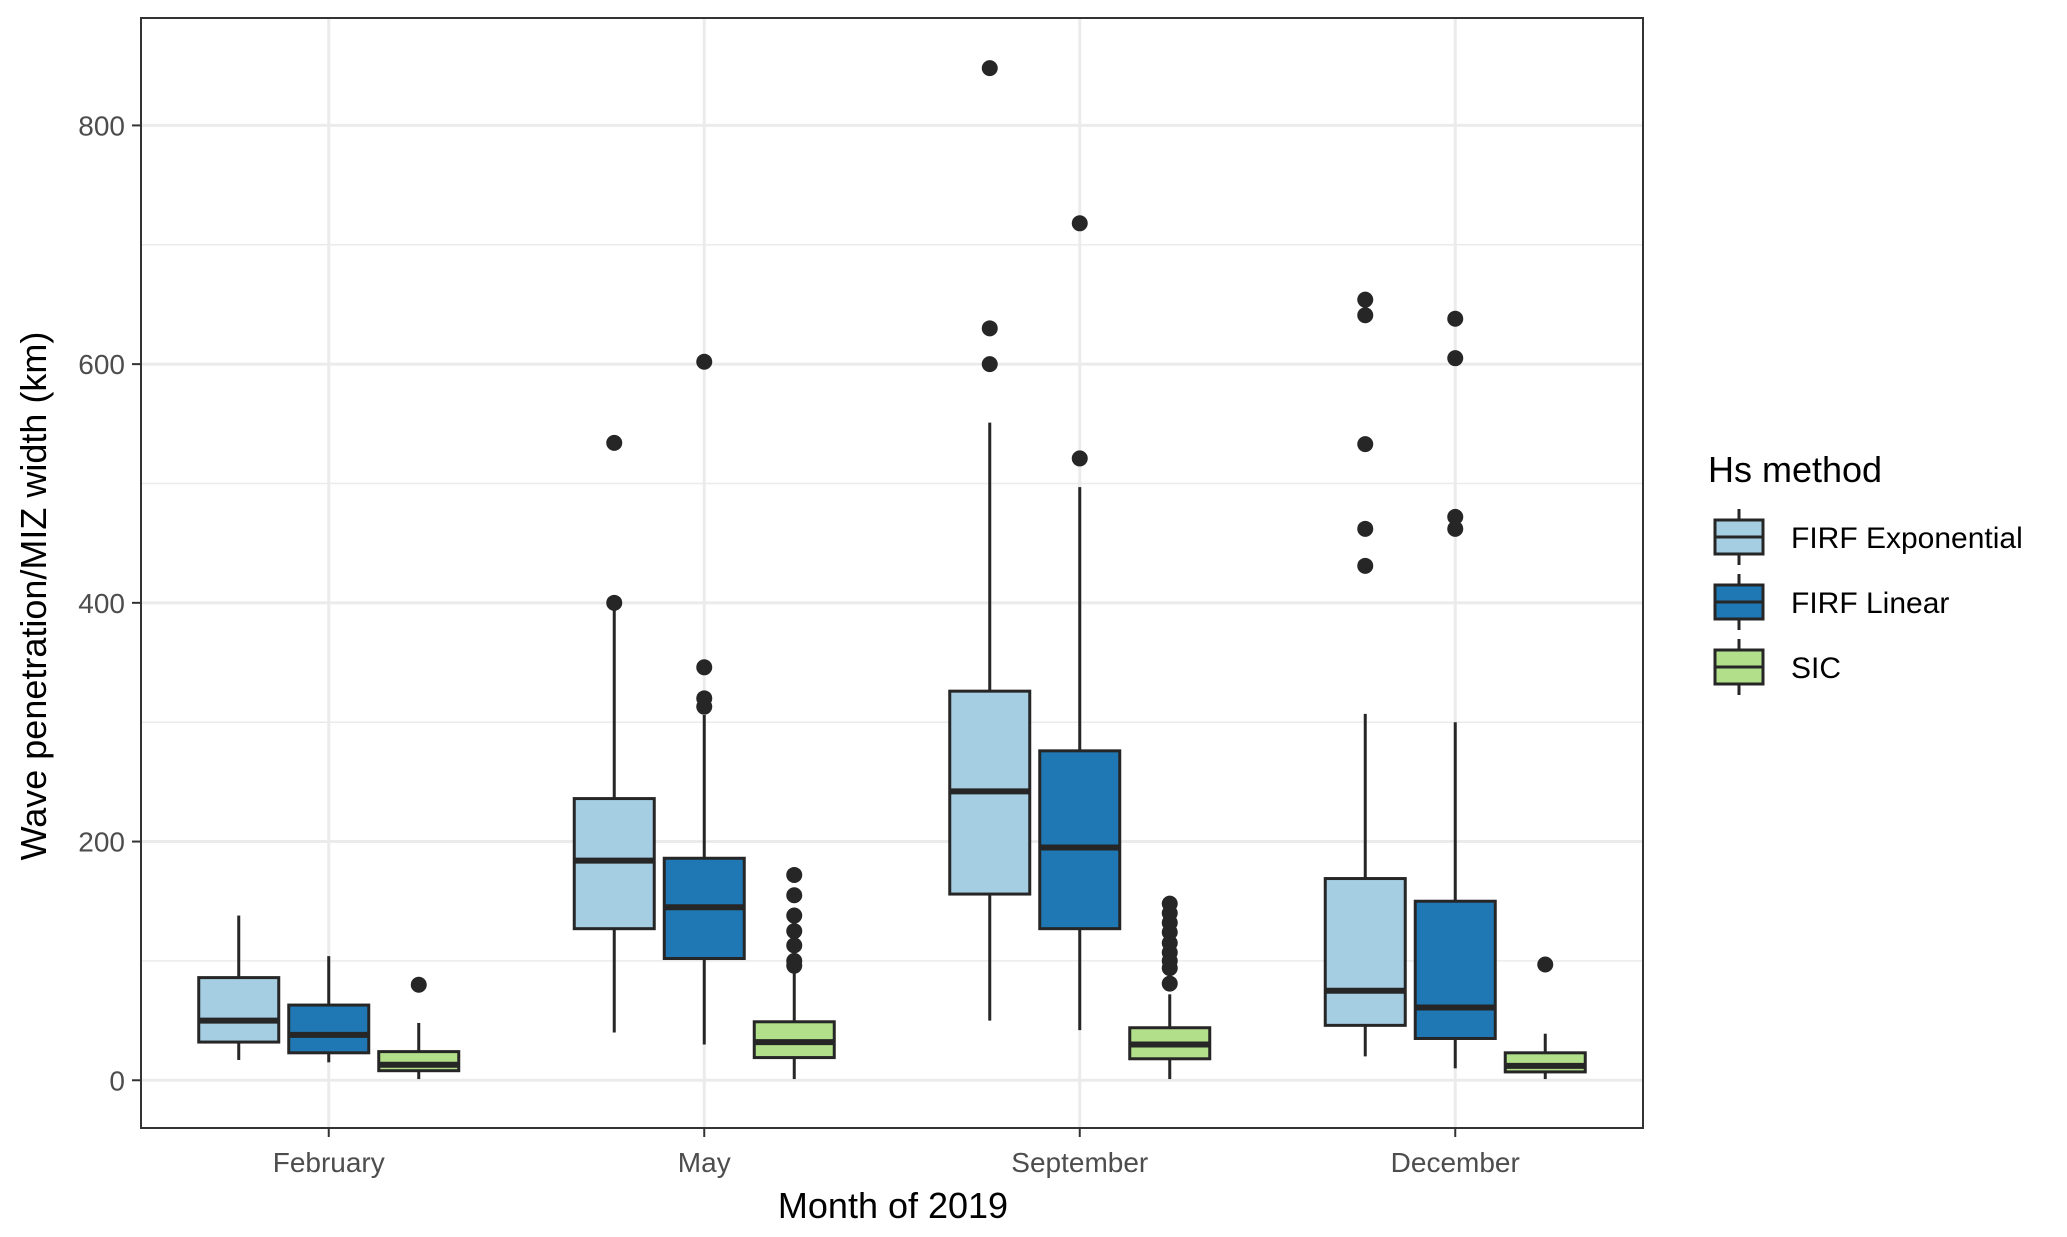 This screenshot has width=2067, height=1237. I want to click on legend-item-sic: SIC, so click(1777, 667).